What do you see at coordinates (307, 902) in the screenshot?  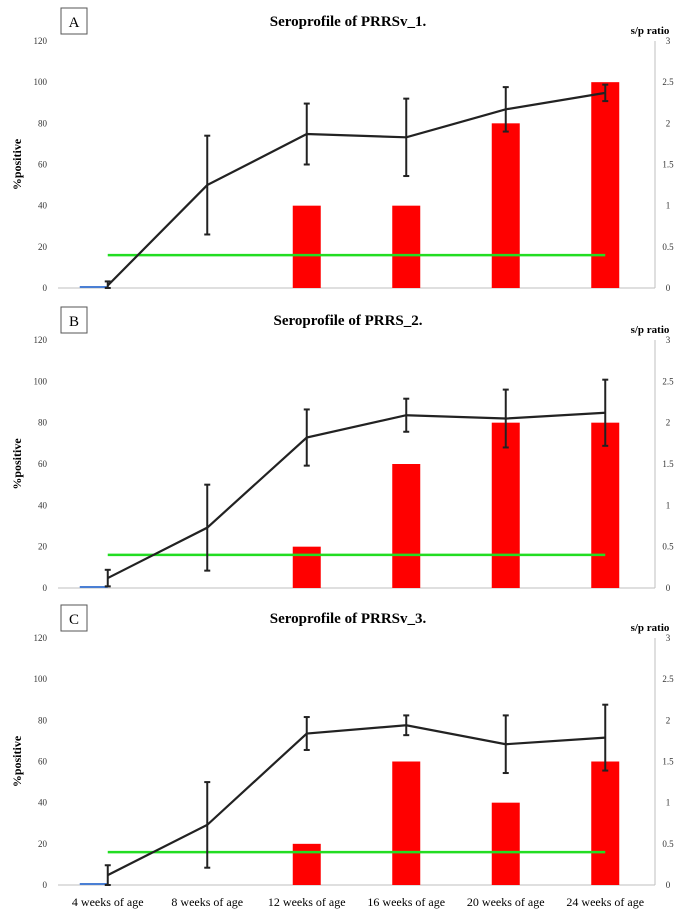 I see `x-tick-label: 12 weeks of age` at bounding box center [307, 902].